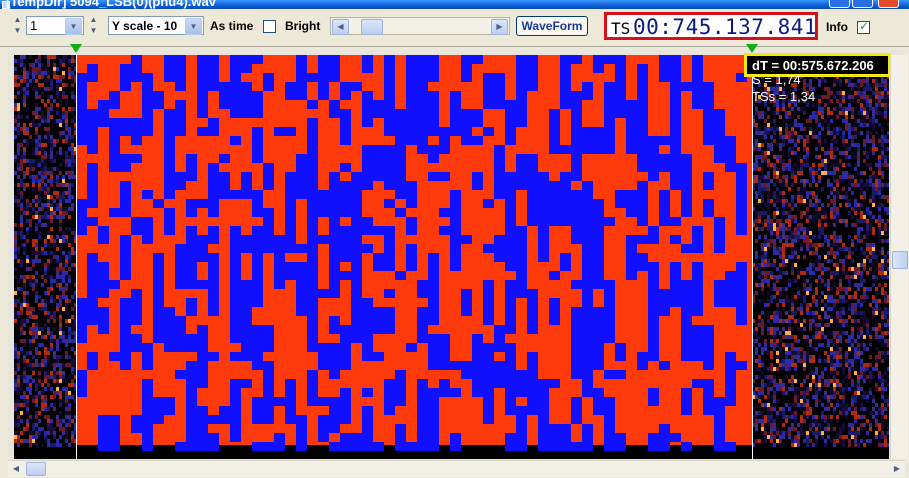 The height and width of the screenshot is (478, 909). I want to click on app-icon, so click(6, 5).